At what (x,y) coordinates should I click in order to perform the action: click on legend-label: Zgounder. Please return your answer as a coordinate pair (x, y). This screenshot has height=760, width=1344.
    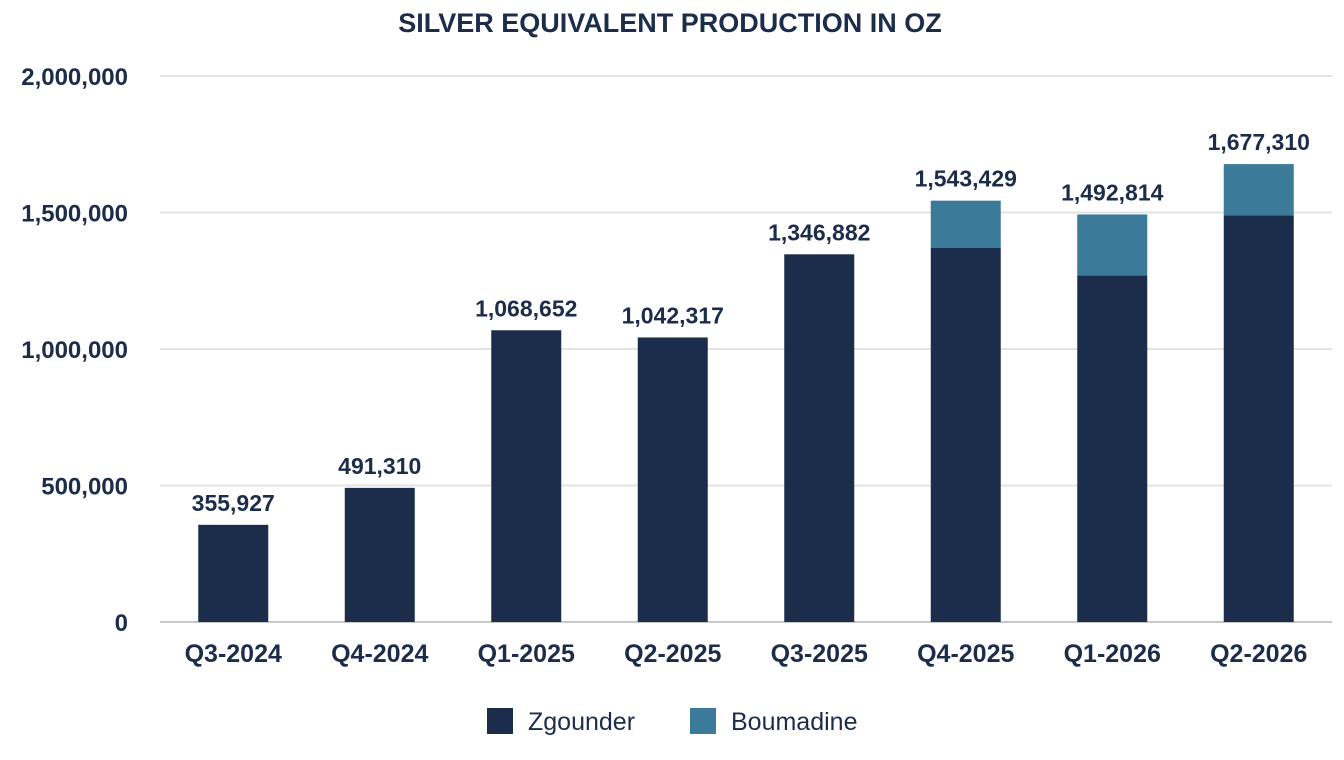
    Looking at the image, I should click on (581, 722).